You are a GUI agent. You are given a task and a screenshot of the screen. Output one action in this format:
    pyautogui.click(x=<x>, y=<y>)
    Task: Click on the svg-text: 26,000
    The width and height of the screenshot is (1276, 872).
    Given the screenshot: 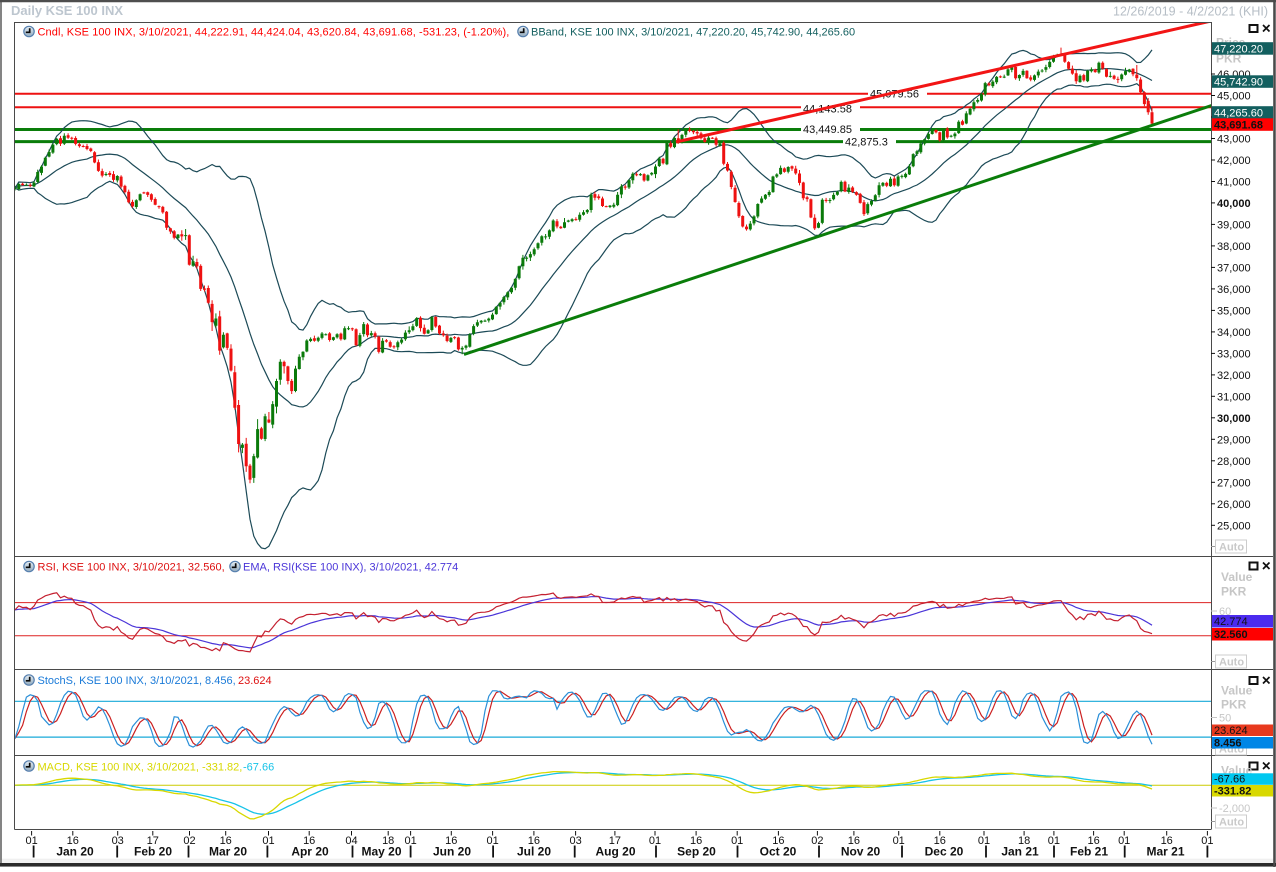 What is the action you would take?
    pyautogui.click(x=1234, y=505)
    